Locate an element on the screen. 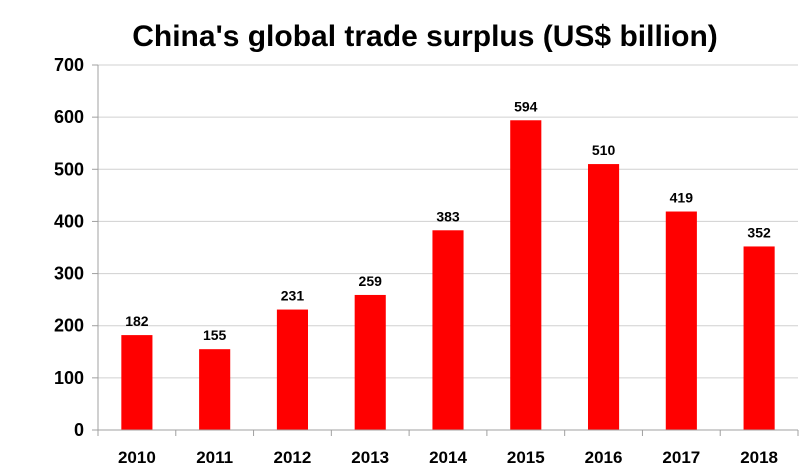  data-label-2017: 419 is located at coordinates (682, 198).